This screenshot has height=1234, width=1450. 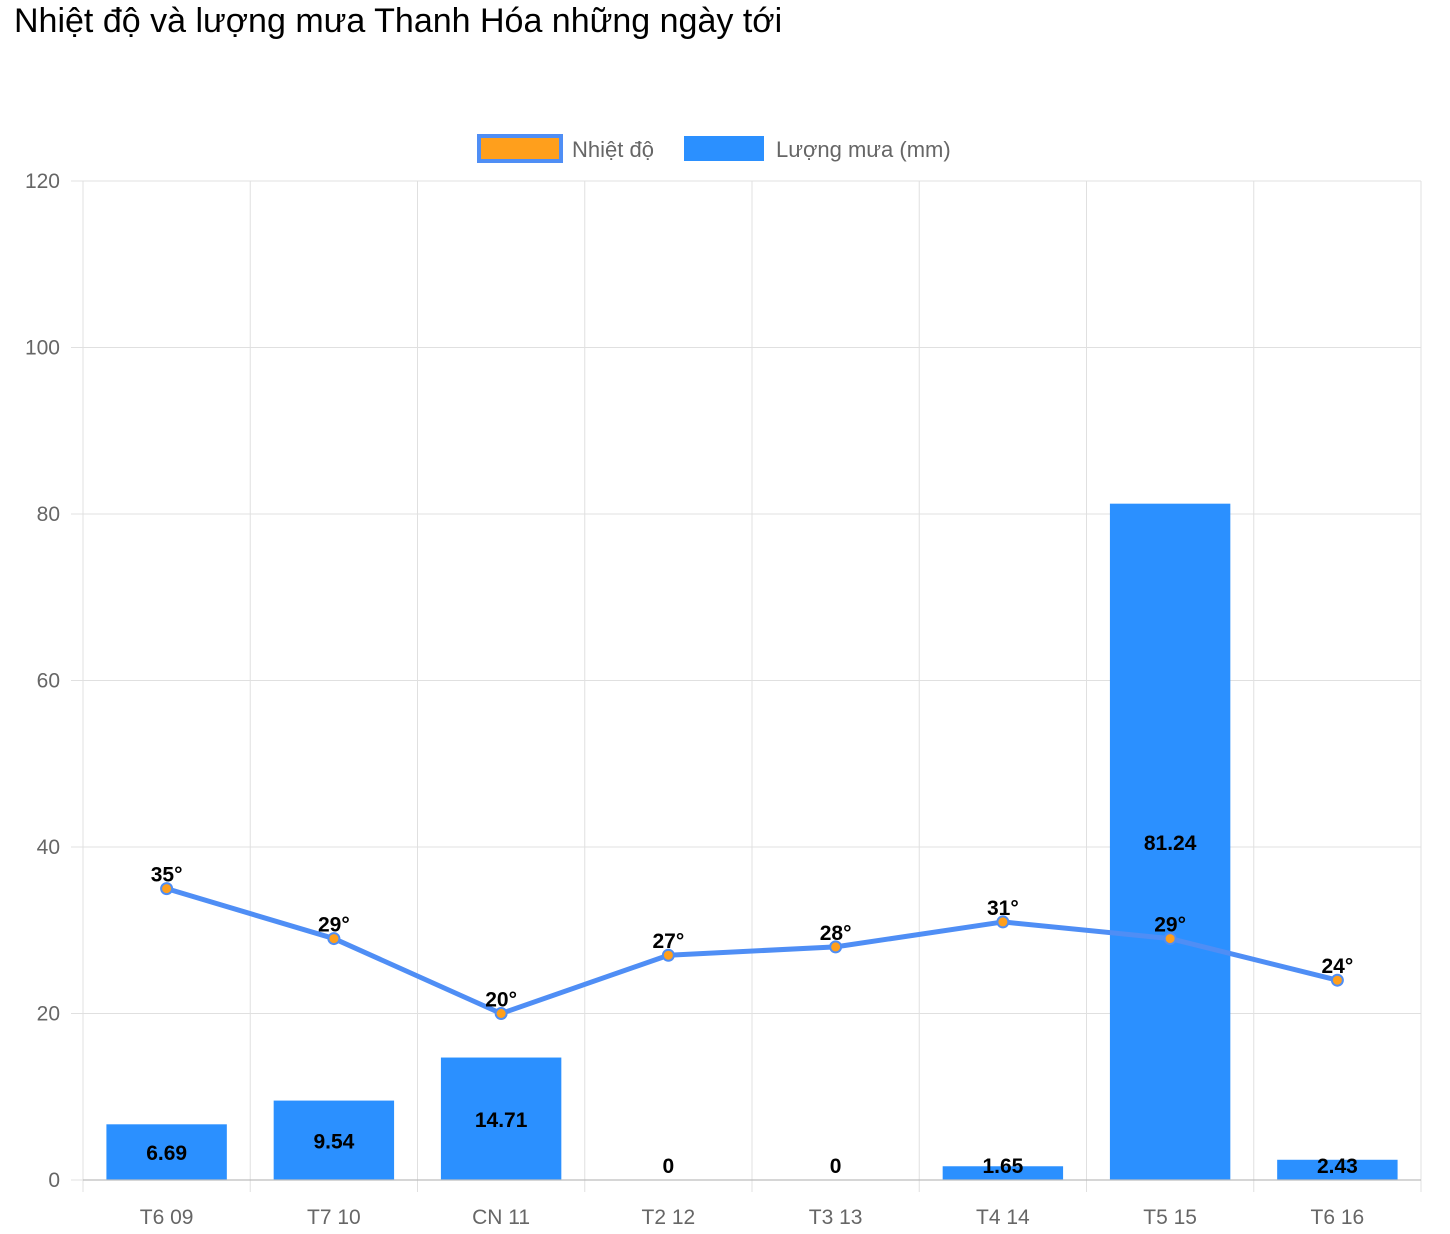 What do you see at coordinates (1003, 1217) in the screenshot?
I see `x-tick-label: T4 14` at bounding box center [1003, 1217].